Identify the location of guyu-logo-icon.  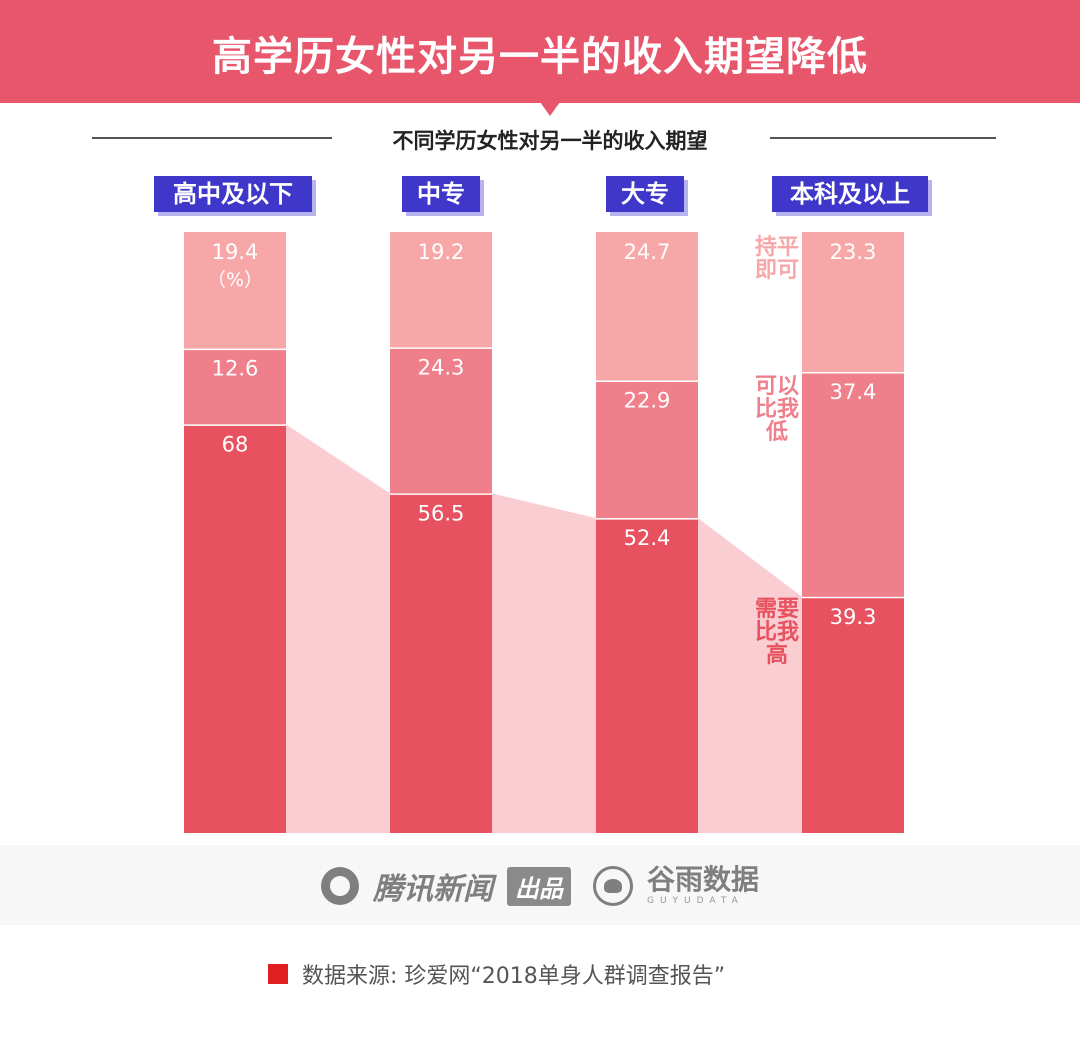
(612, 886).